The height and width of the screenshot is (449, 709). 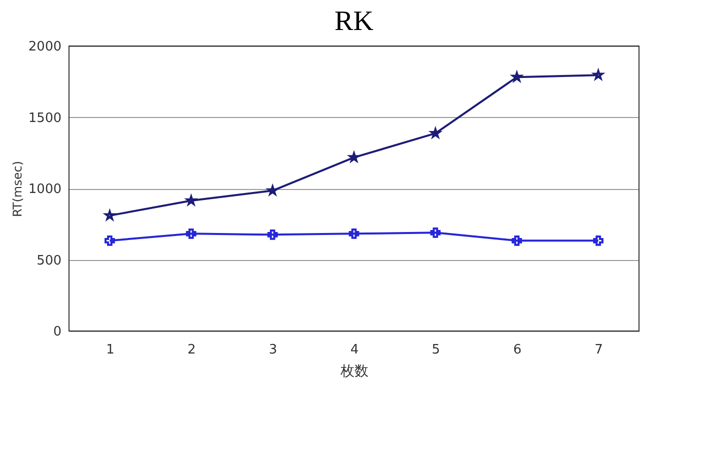 I want to click on x-tick-label: 3, so click(x=273, y=350).